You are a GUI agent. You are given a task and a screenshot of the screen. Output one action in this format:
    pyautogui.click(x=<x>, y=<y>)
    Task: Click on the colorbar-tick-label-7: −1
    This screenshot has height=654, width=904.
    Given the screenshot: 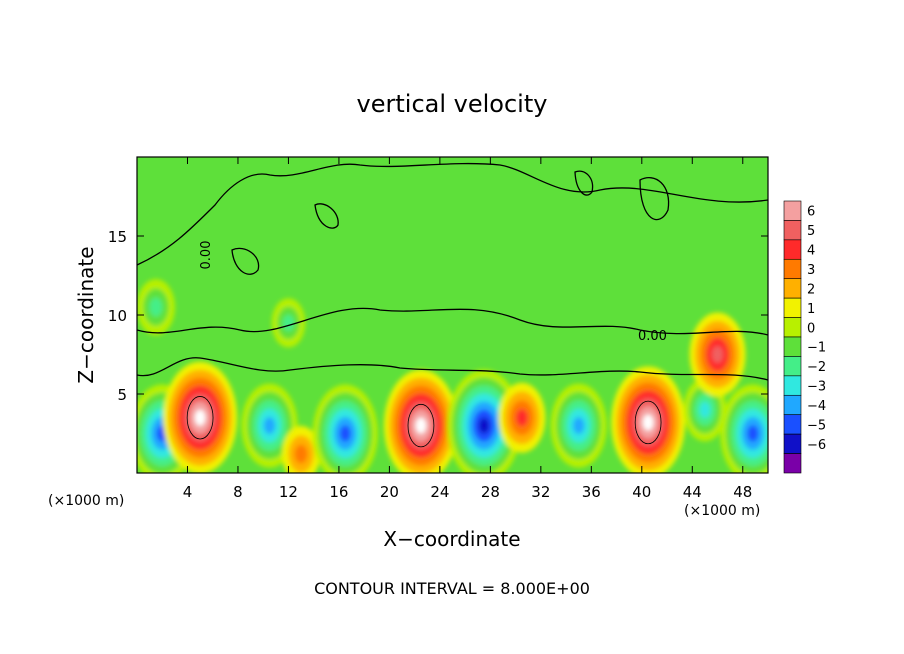 What is the action you would take?
    pyautogui.click(x=816, y=348)
    